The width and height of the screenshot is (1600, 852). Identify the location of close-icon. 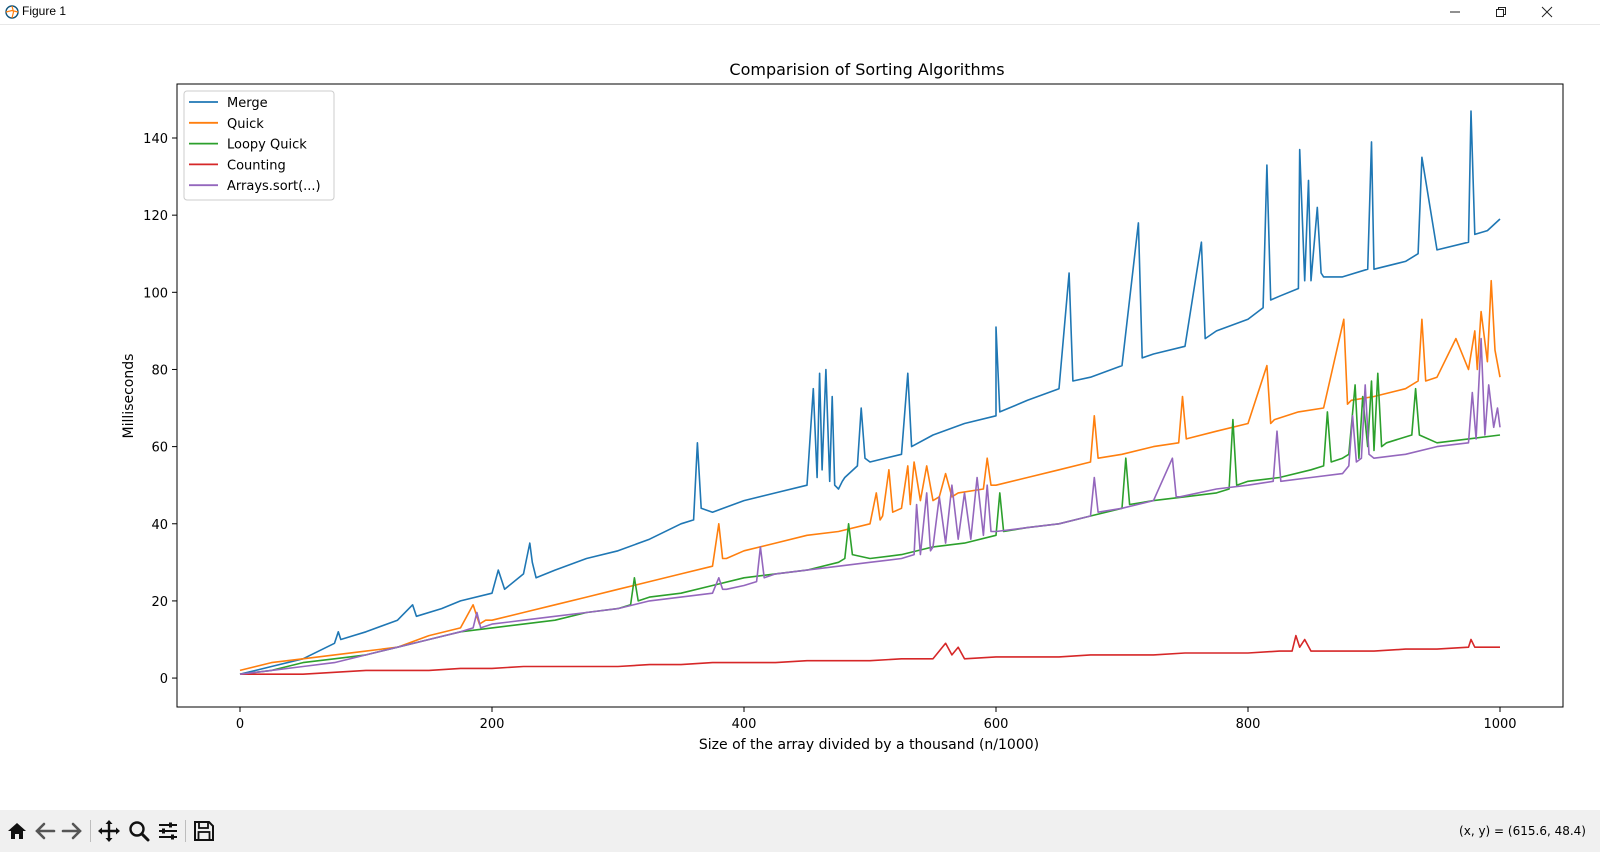
(1547, 12).